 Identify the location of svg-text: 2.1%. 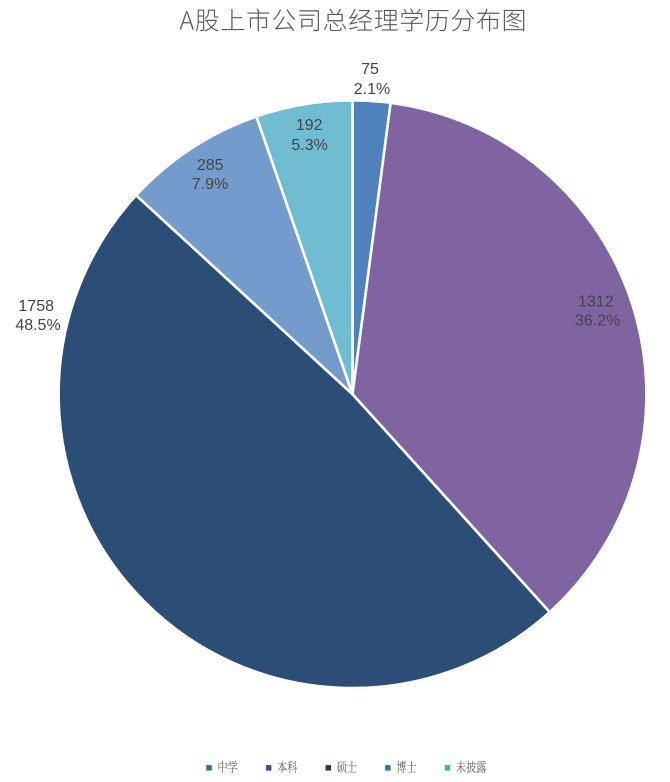
(372, 89).